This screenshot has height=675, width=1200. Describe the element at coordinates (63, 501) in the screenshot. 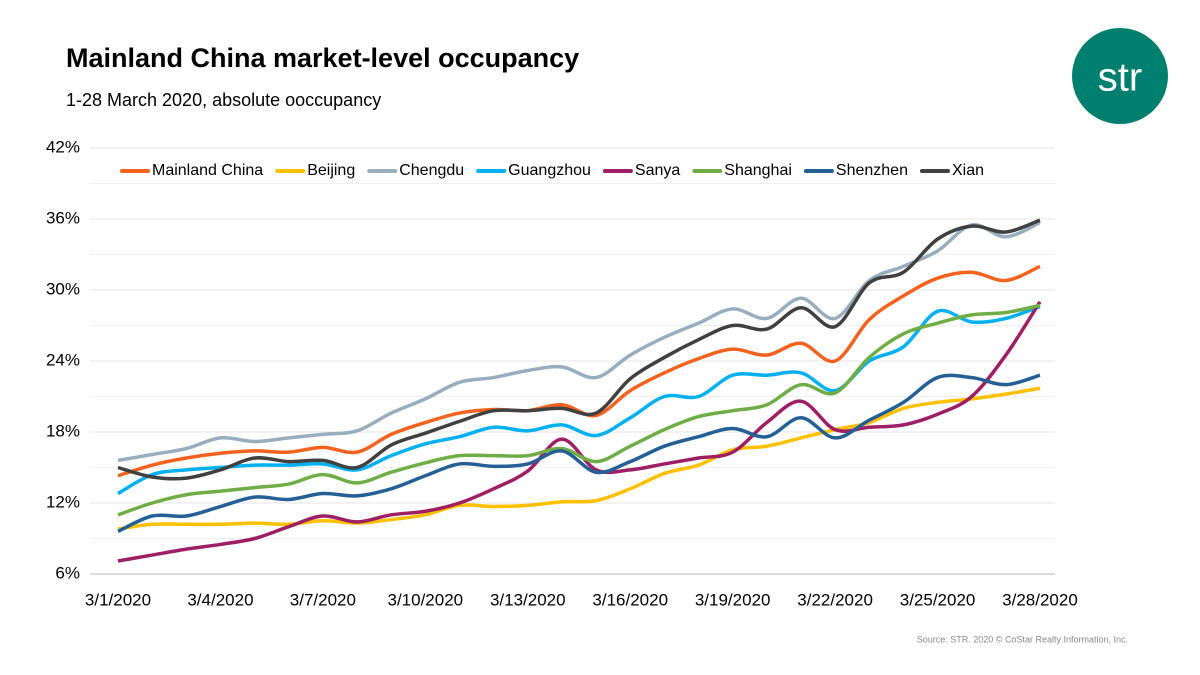

I see `y-tick-label: 12%` at that location.